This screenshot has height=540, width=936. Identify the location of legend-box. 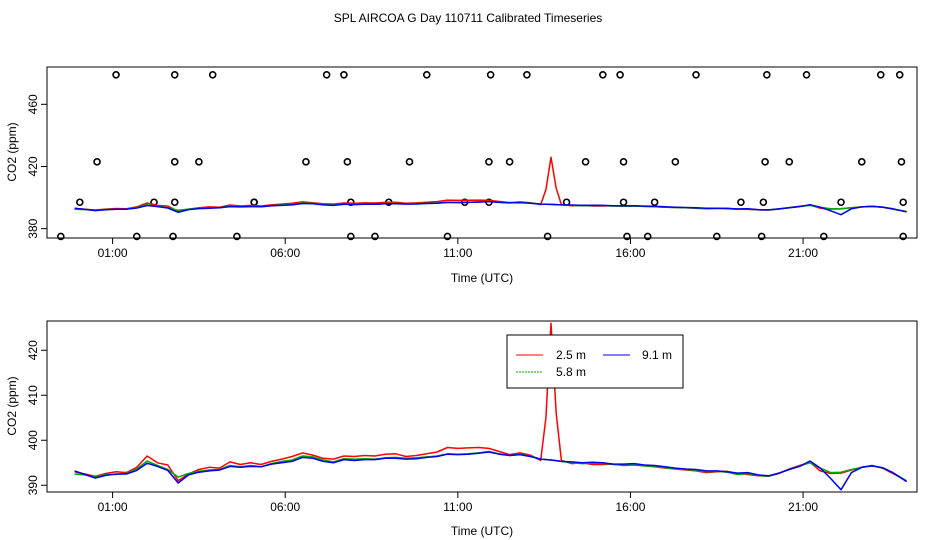
(595, 361).